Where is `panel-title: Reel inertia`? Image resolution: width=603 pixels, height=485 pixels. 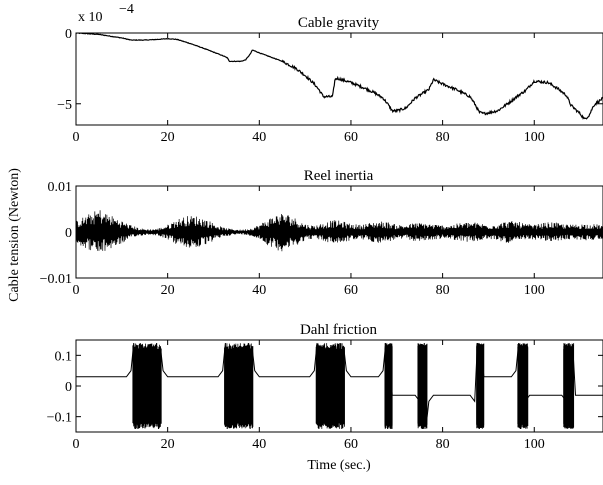
panel-title: Reel inertia is located at coordinates (339, 176).